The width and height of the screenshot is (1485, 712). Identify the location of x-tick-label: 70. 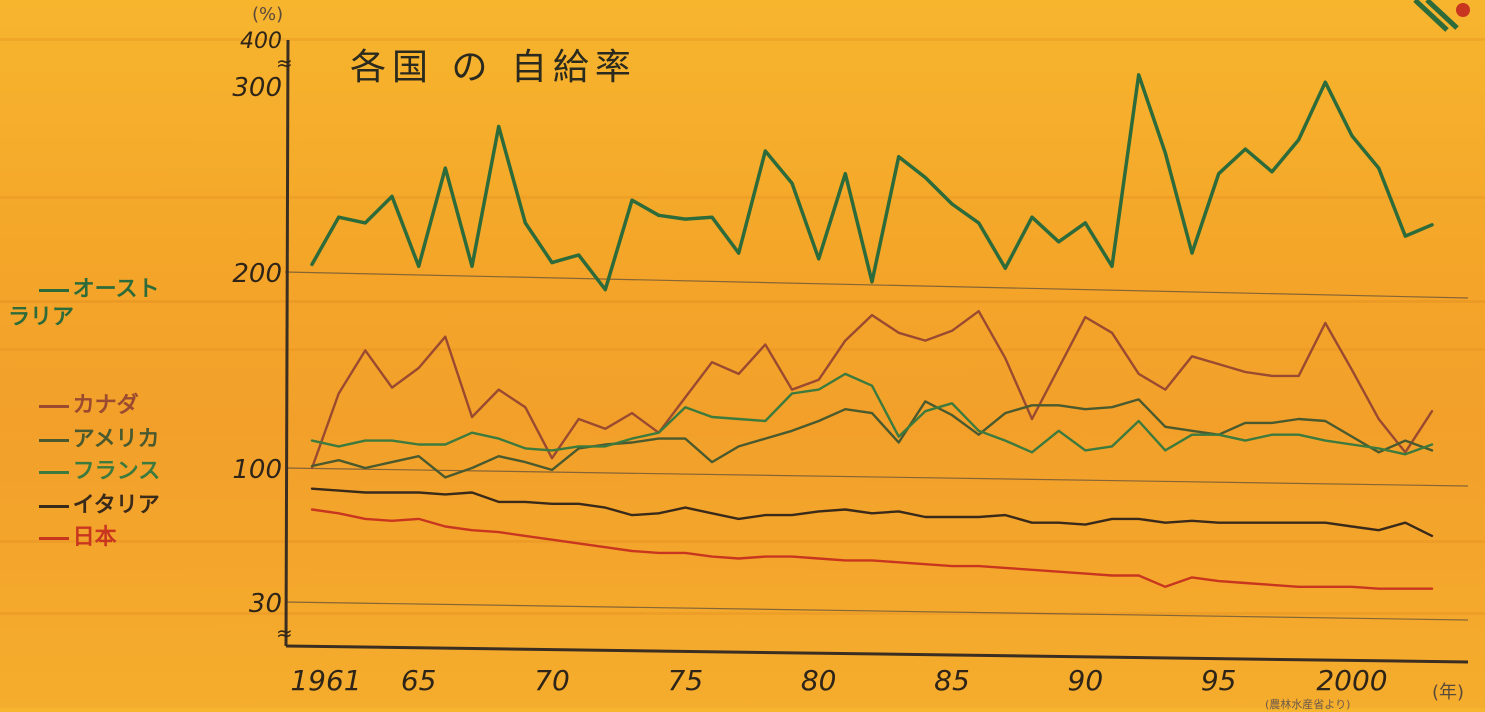
(552, 680).